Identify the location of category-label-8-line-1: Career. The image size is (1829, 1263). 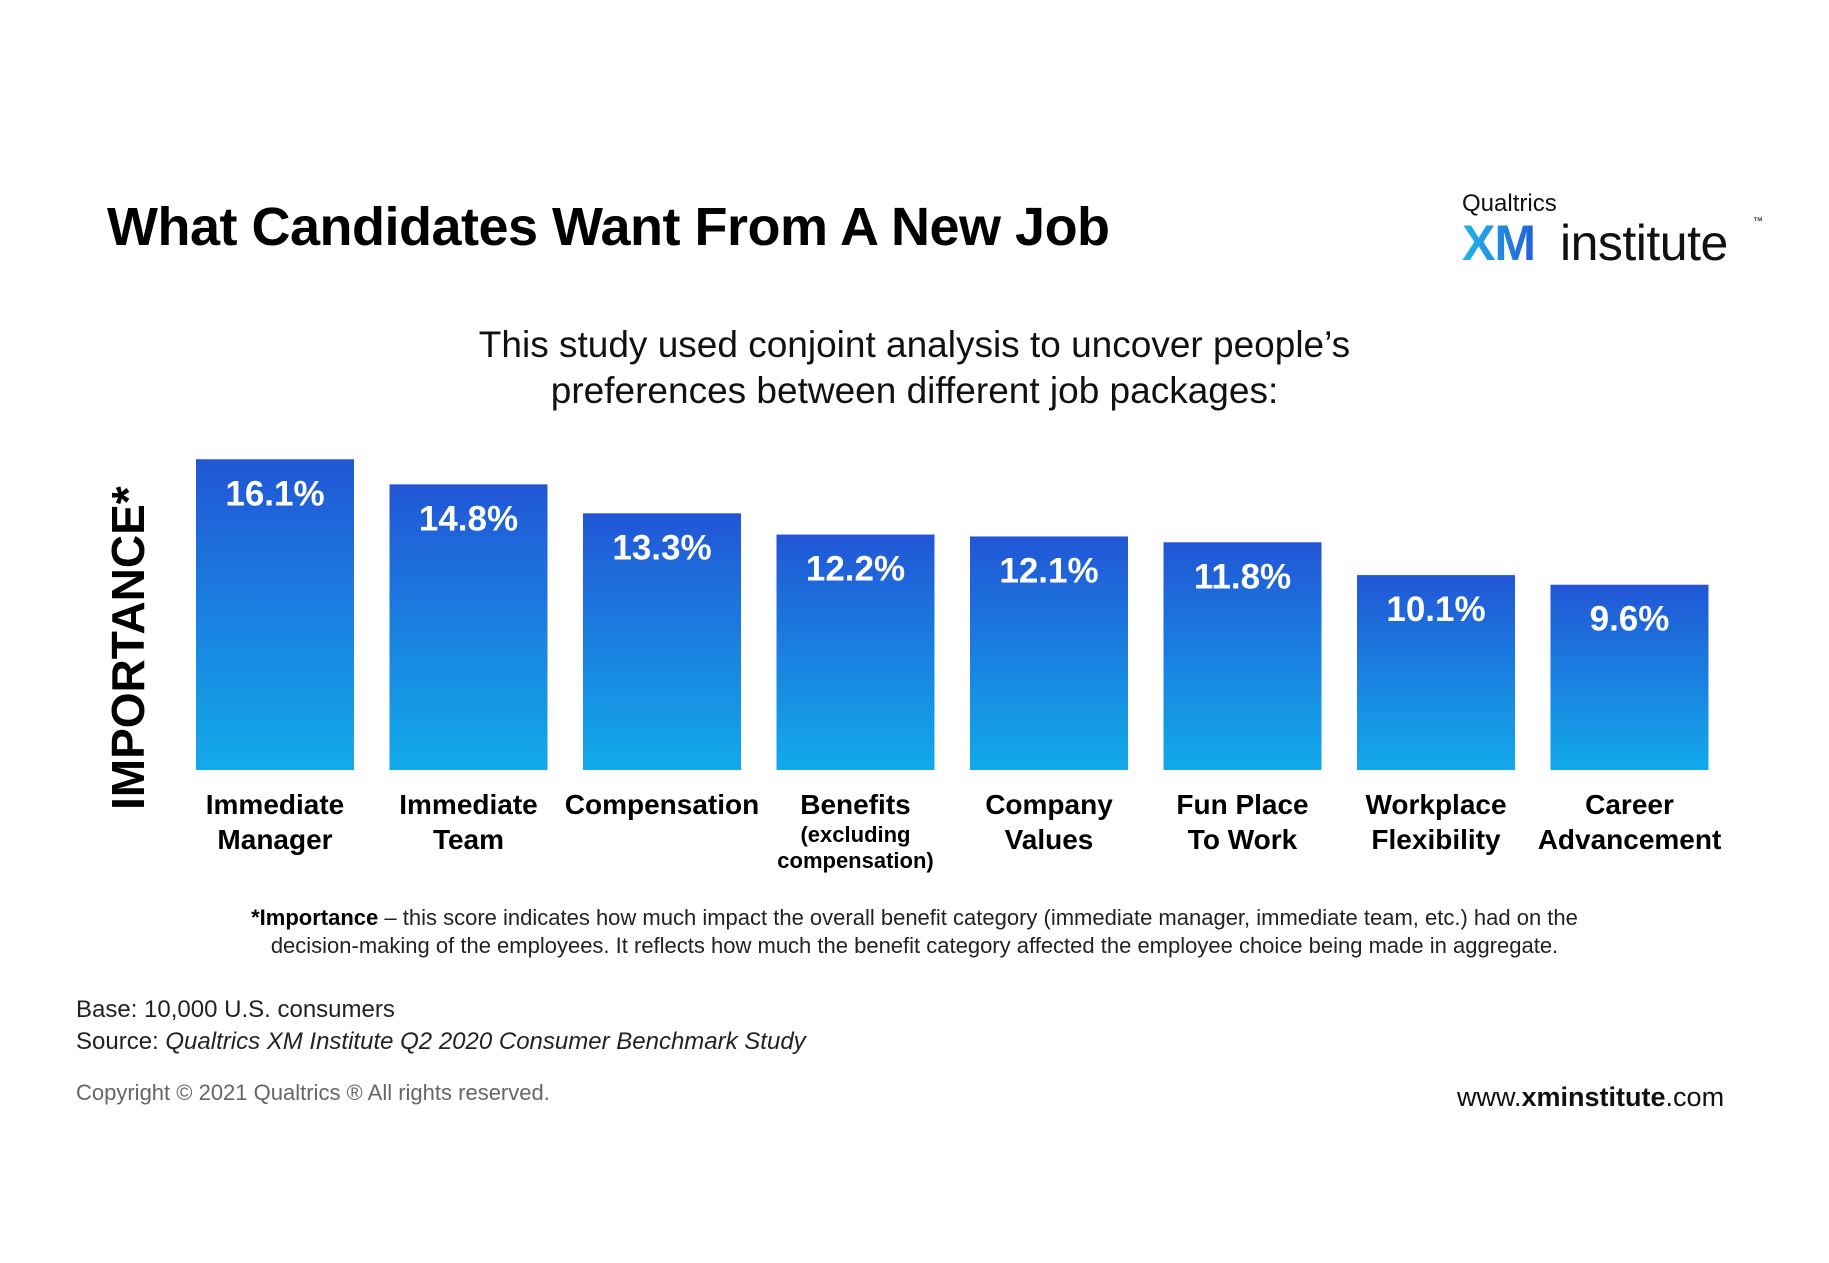
(1629, 804).